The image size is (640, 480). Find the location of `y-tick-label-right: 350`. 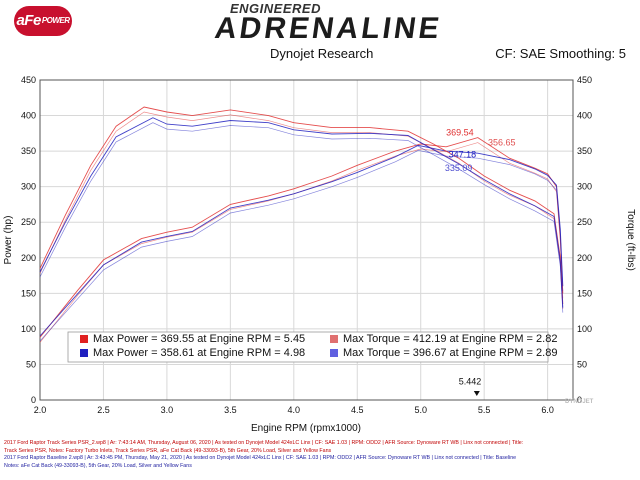

y-tick-label-right: 350 is located at coordinates (584, 151).